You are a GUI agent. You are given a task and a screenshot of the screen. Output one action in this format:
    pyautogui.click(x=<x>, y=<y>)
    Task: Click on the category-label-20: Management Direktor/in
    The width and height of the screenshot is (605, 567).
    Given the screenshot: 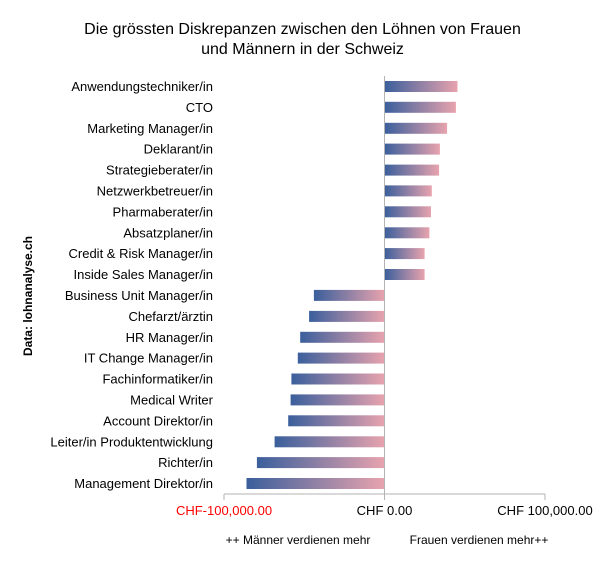 What is the action you would take?
    pyautogui.click(x=143, y=483)
    